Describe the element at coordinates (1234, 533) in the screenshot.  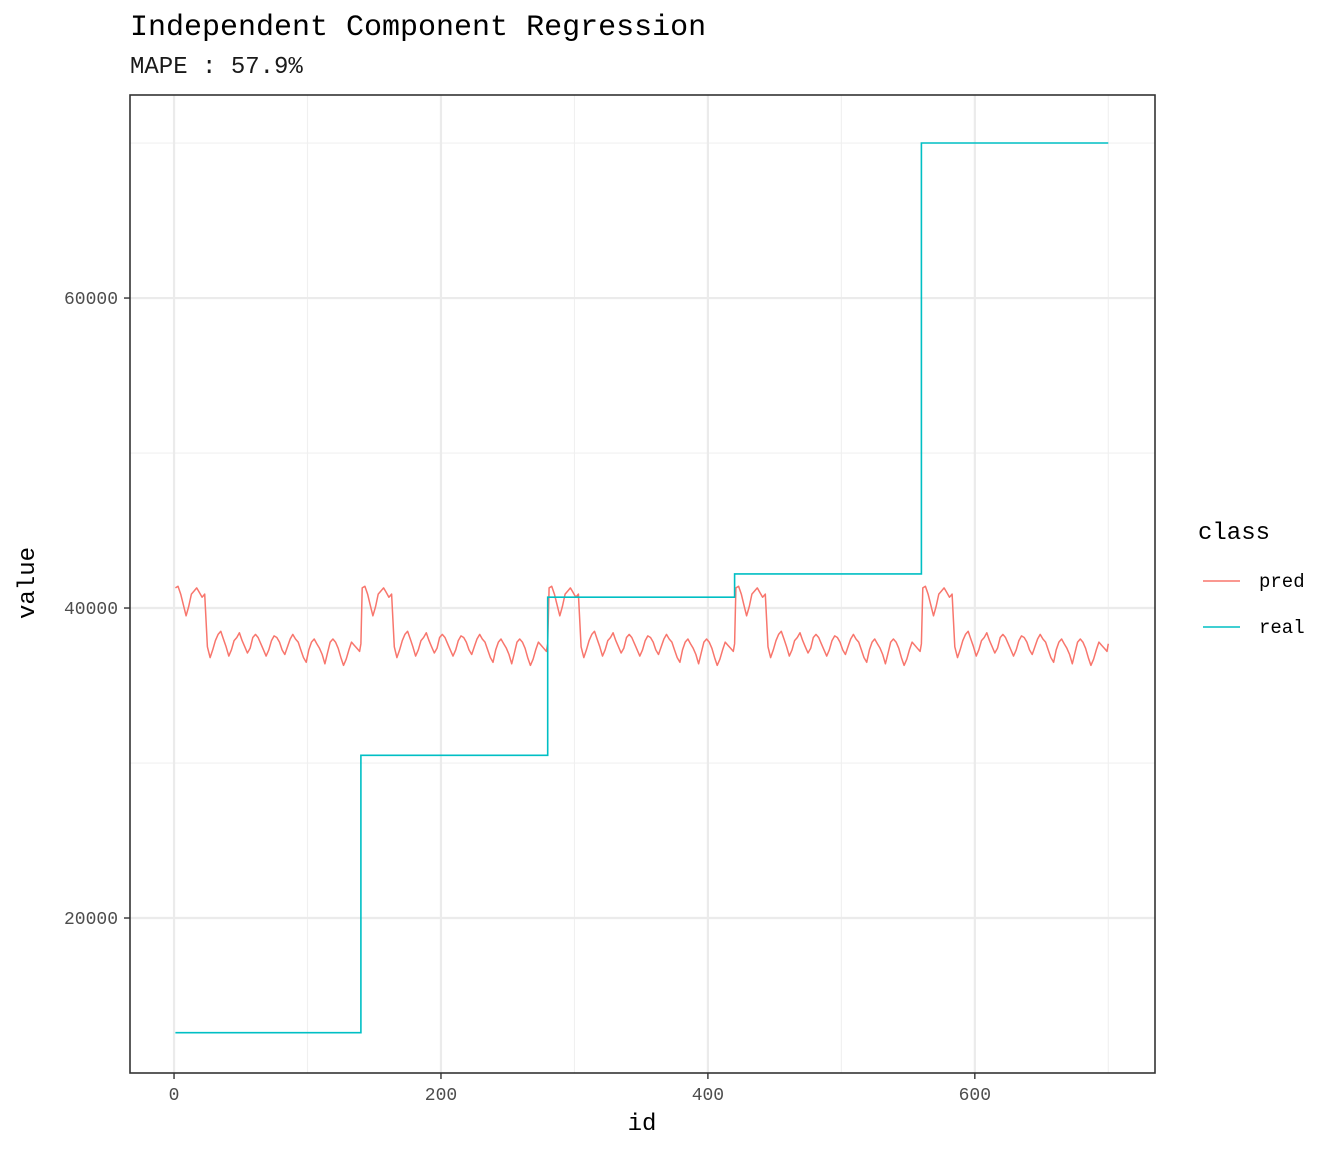
I see `legend-title: class` at that location.